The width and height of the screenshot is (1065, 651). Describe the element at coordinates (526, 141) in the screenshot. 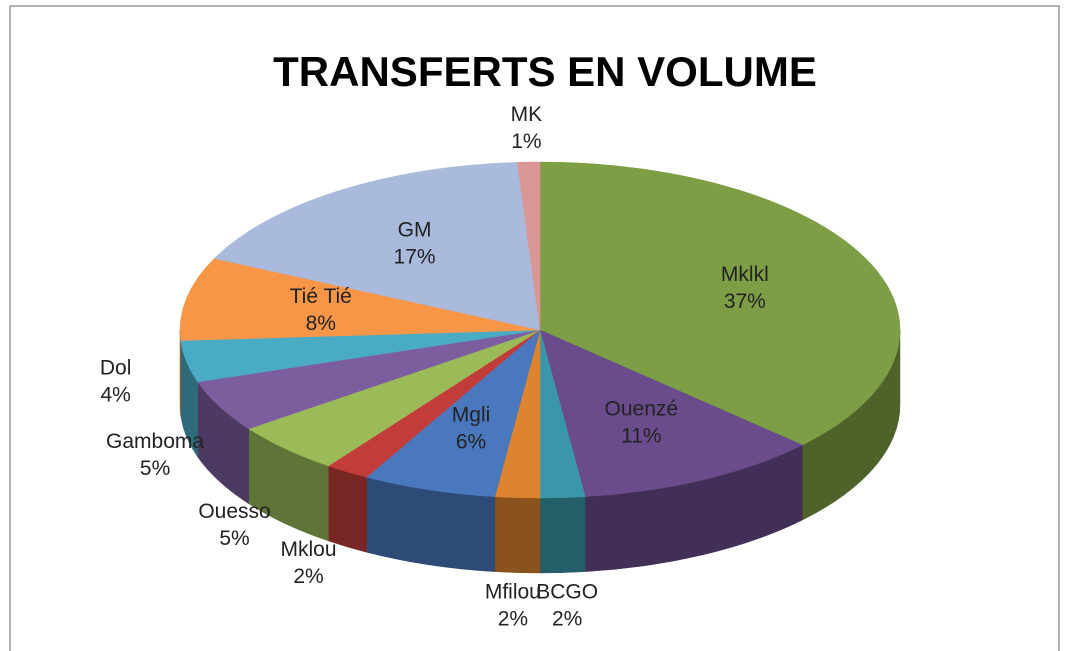

I see `slice-value-label: 1%` at that location.